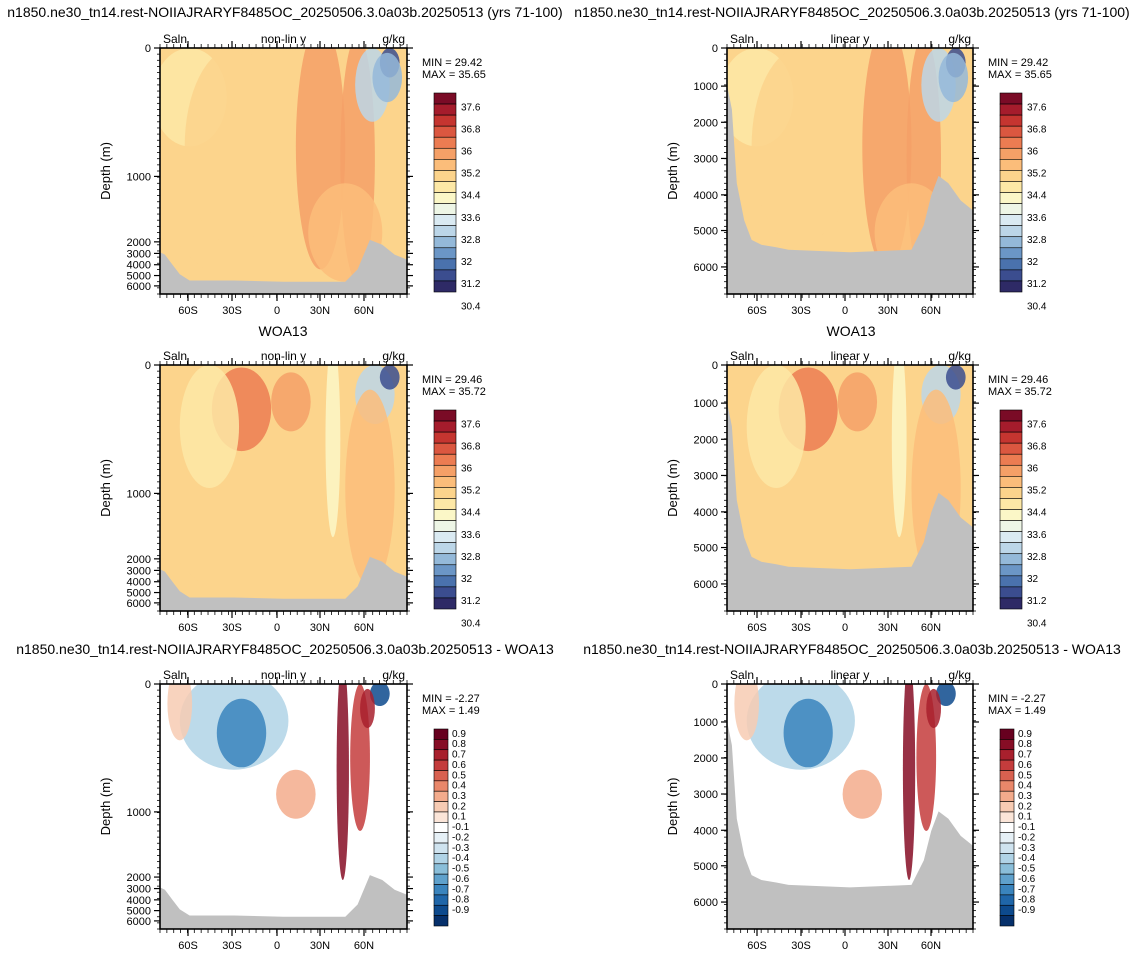 The image size is (1135, 964). I want to click on y-tick-label: 2000, so click(139, 560).